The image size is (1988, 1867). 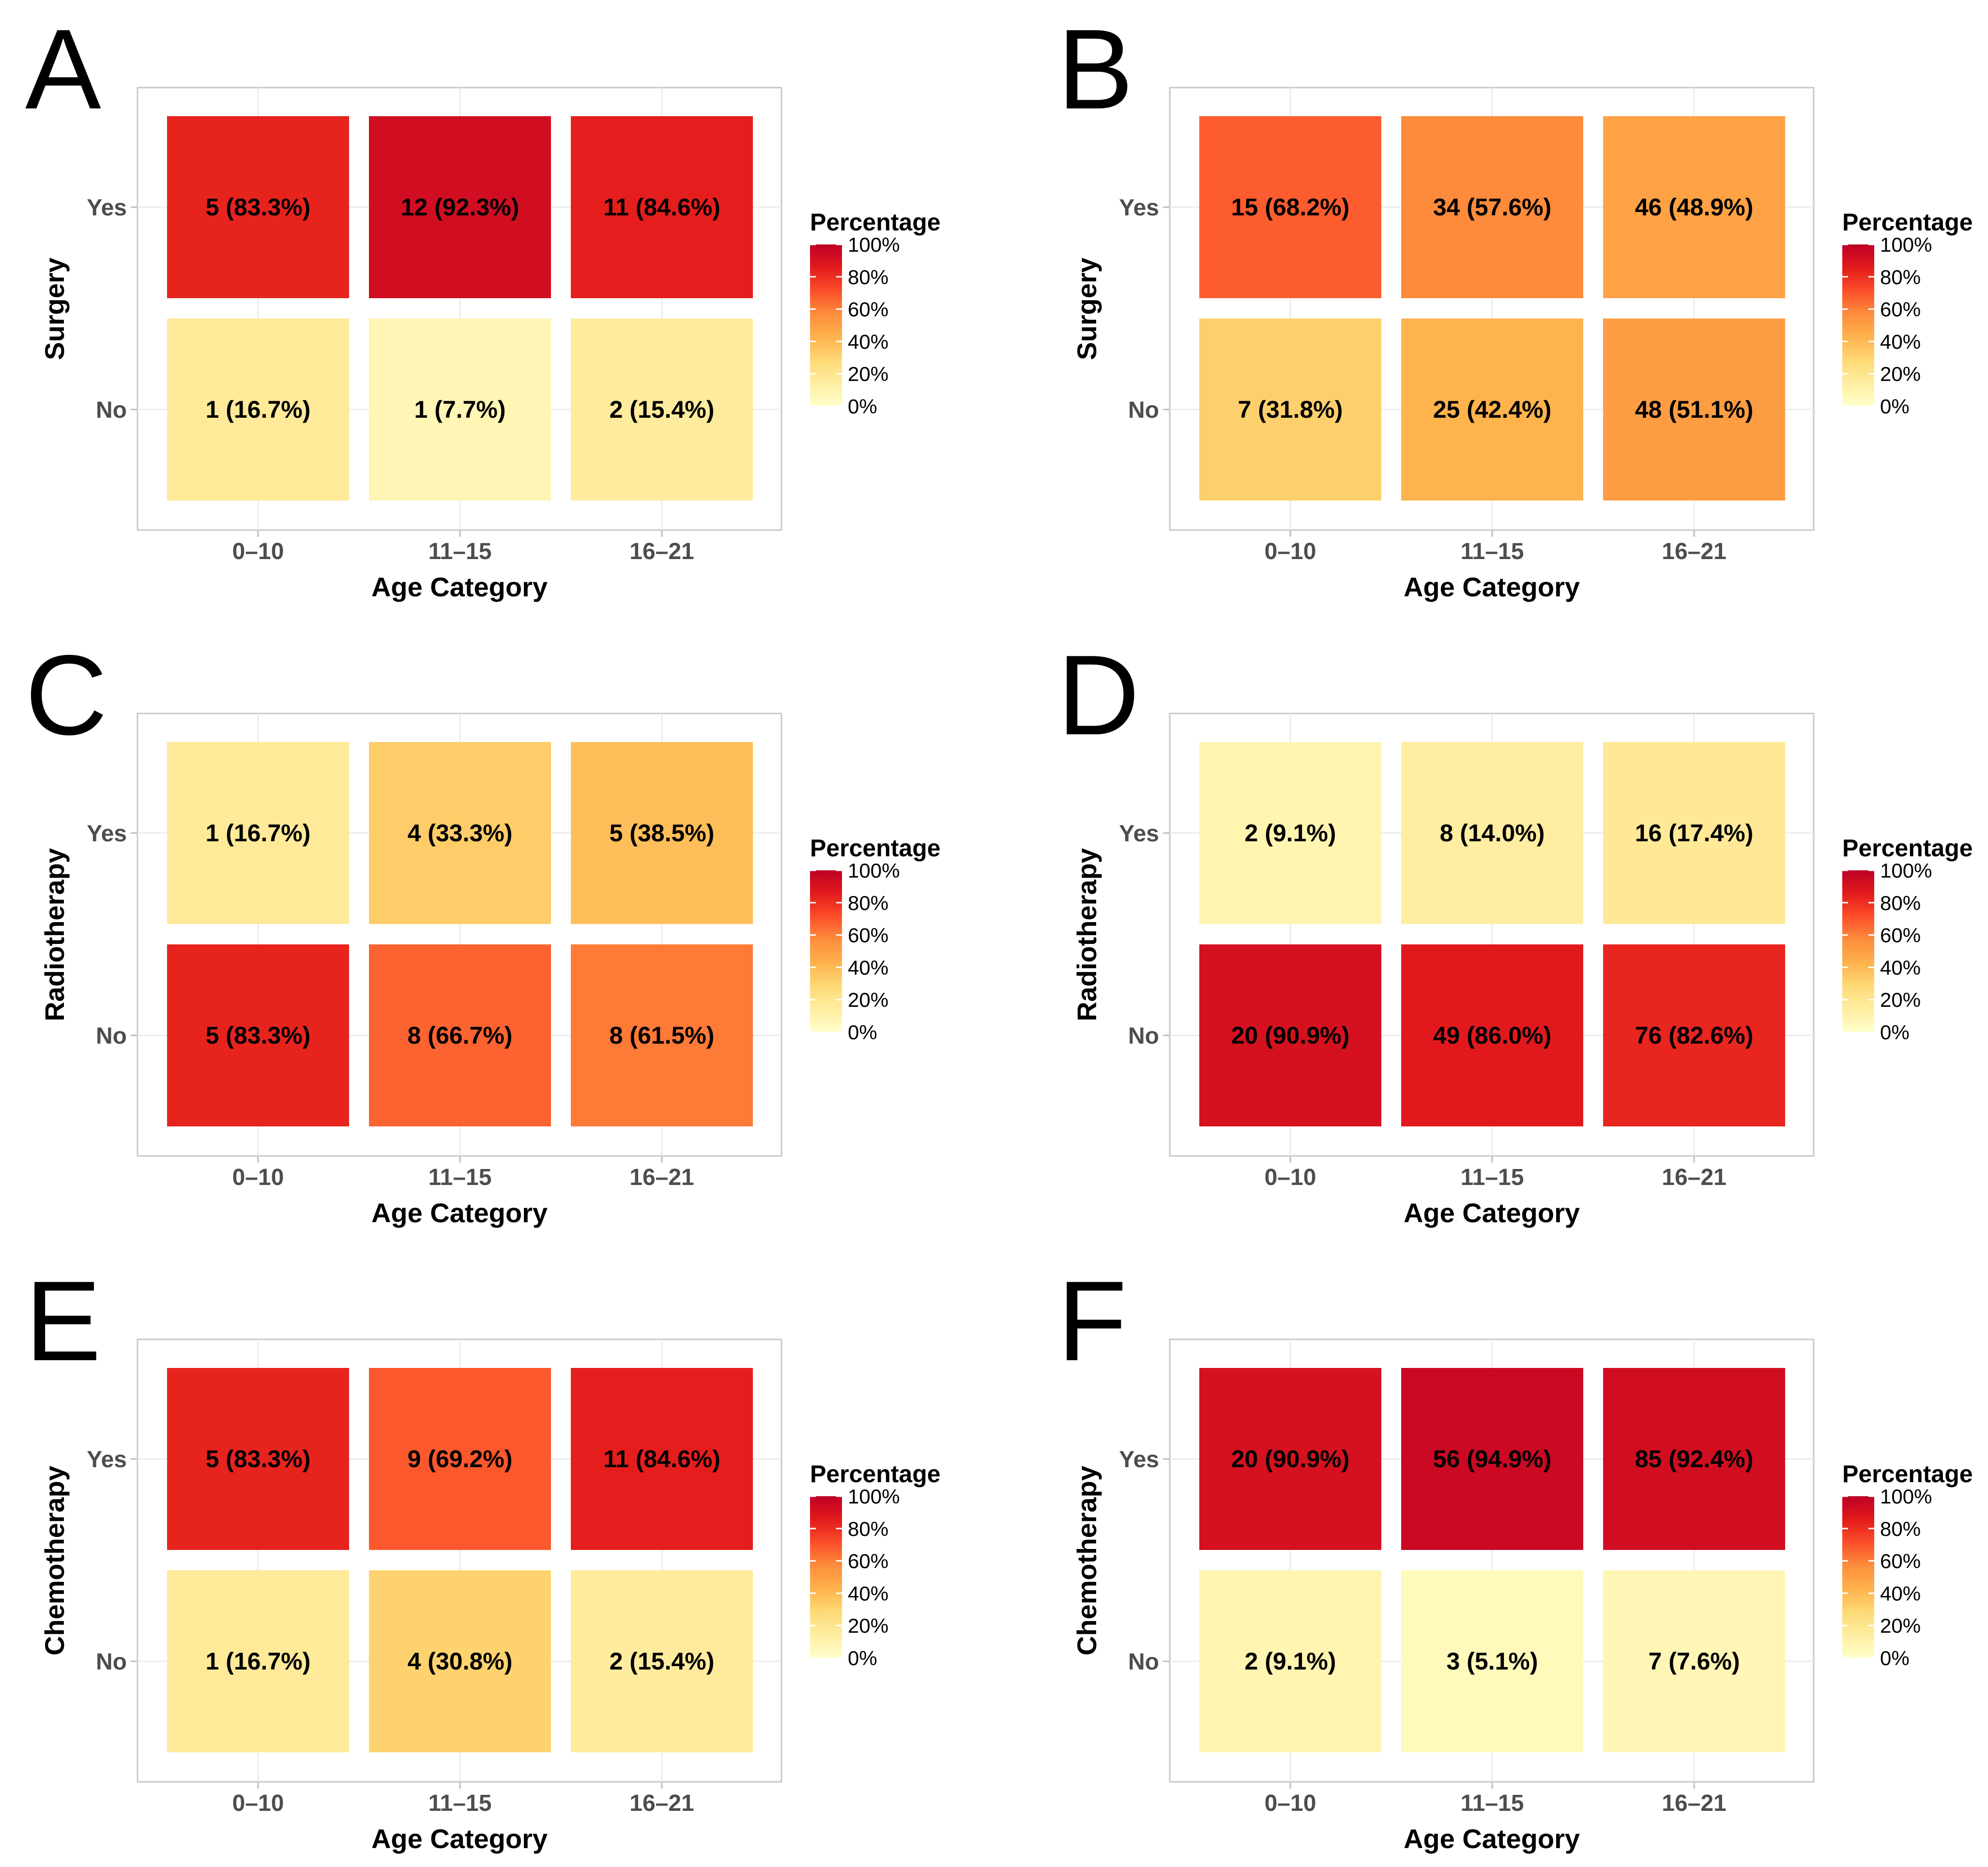 I want to click on panel-letter: F, so click(x=1092, y=1320).